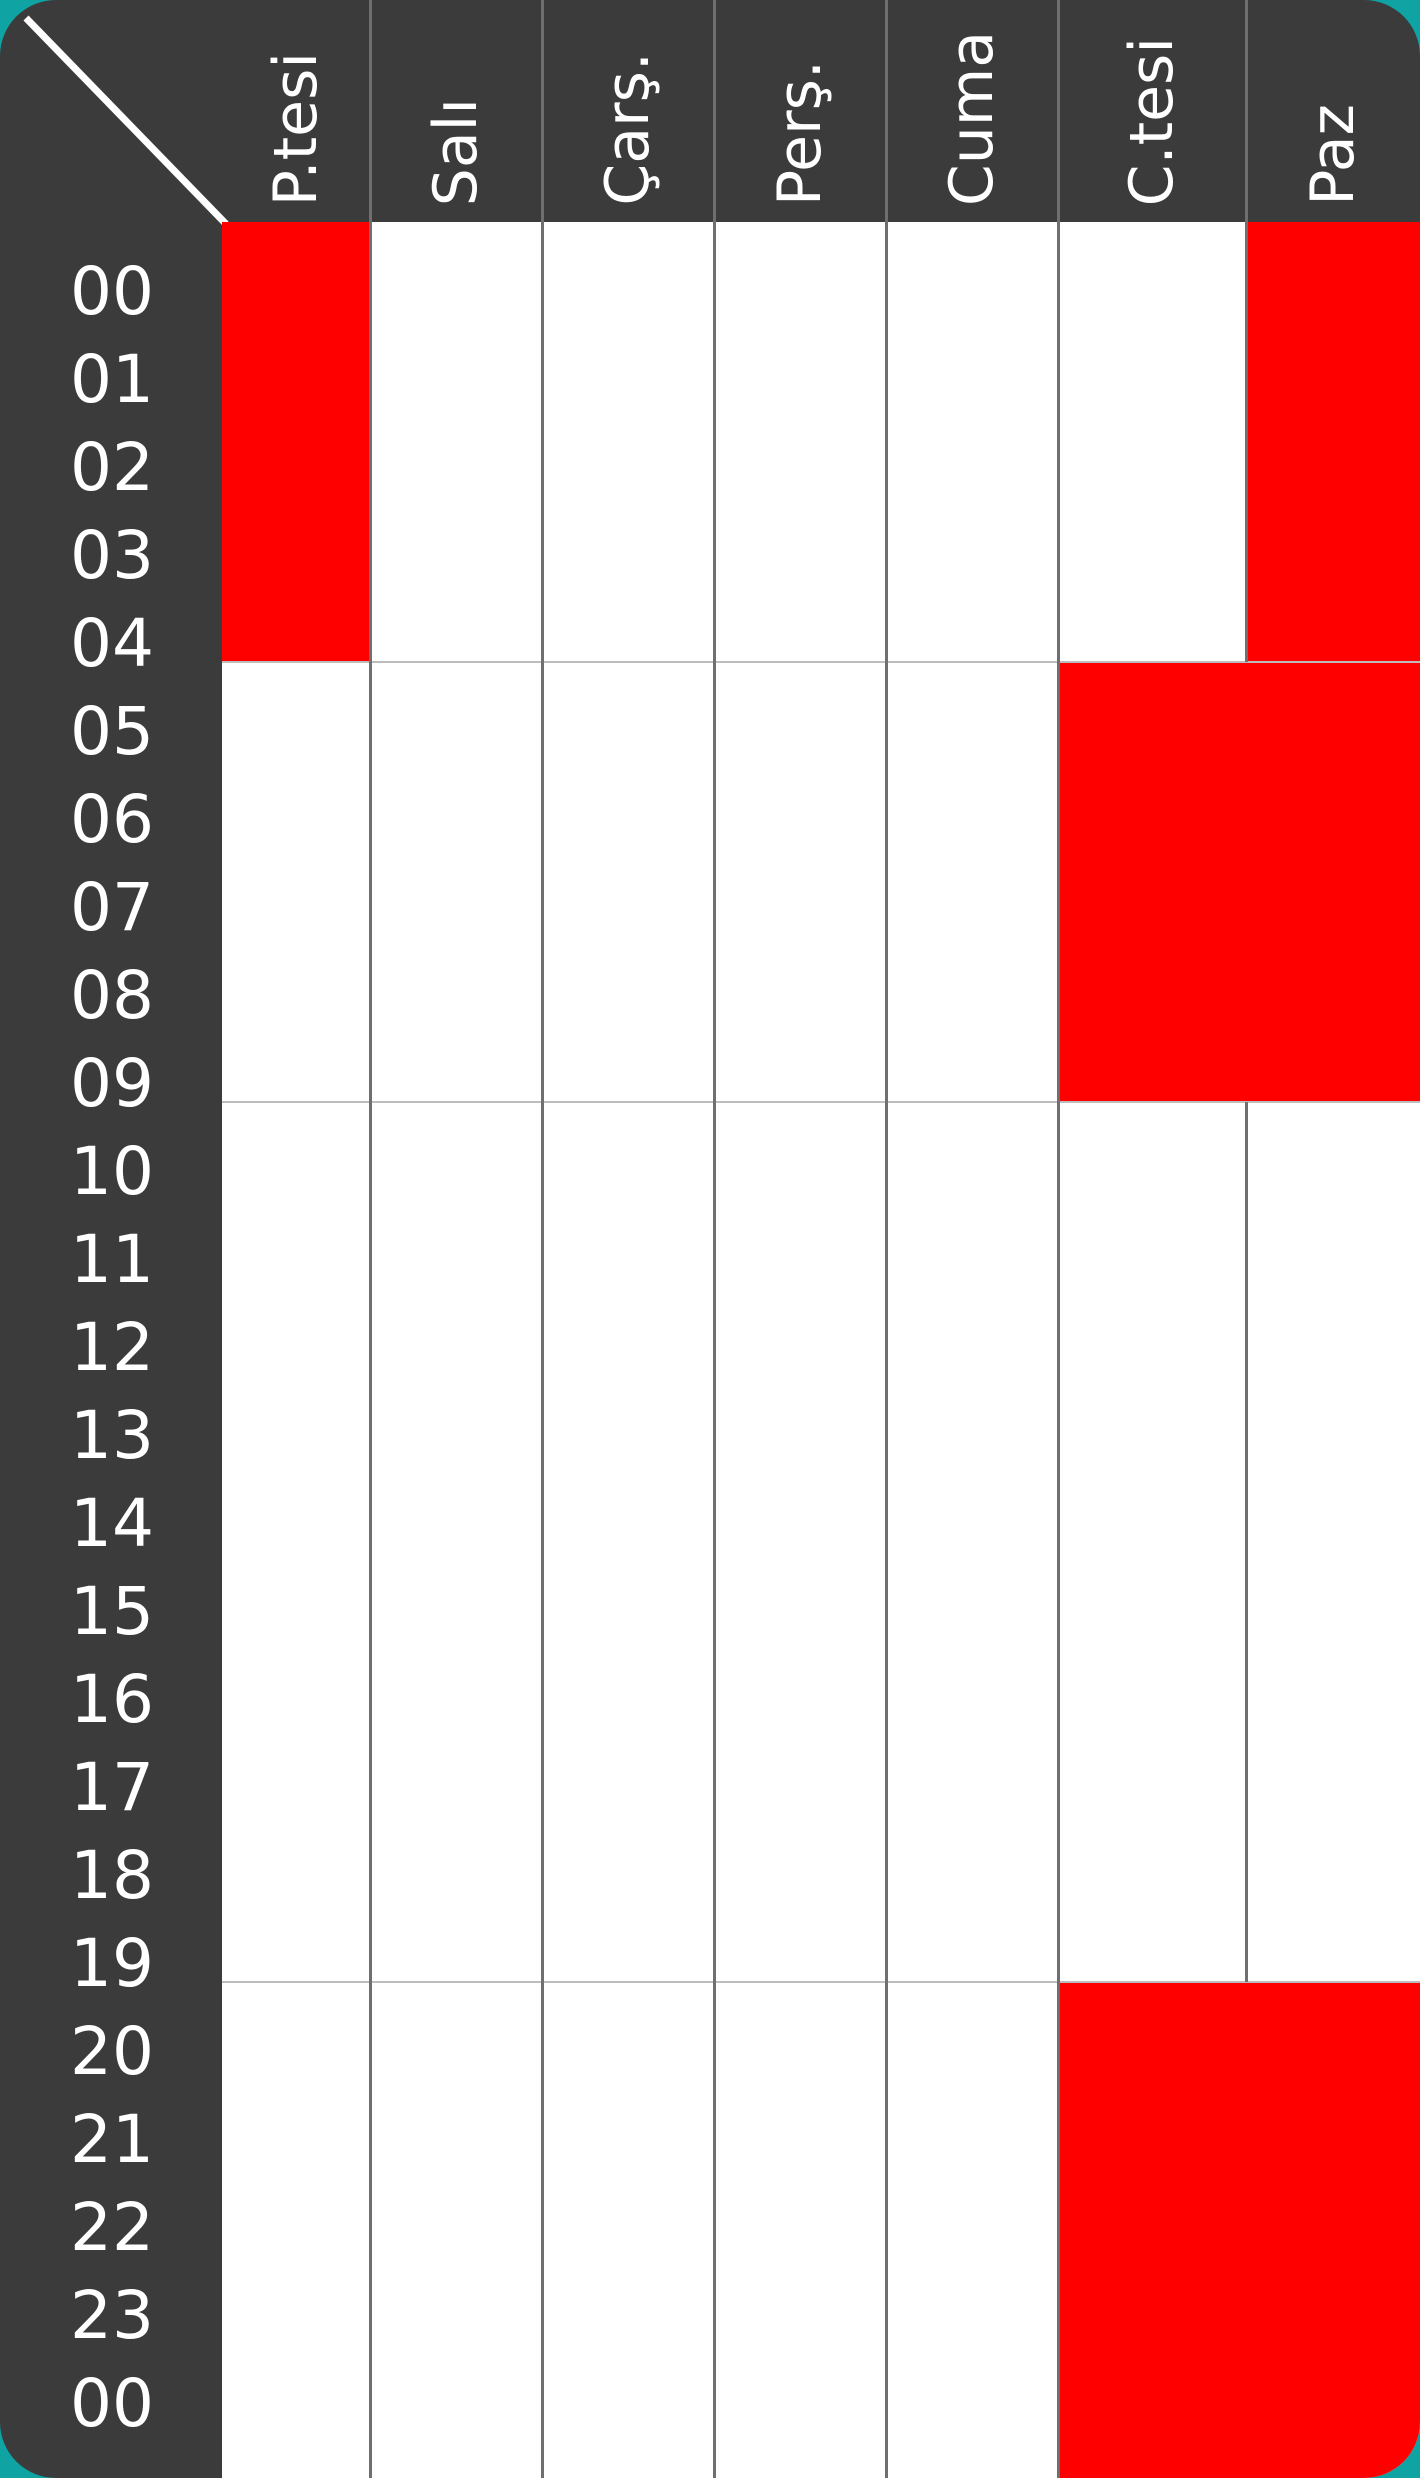  I want to click on day-label: Cuma, so click(972, 118).